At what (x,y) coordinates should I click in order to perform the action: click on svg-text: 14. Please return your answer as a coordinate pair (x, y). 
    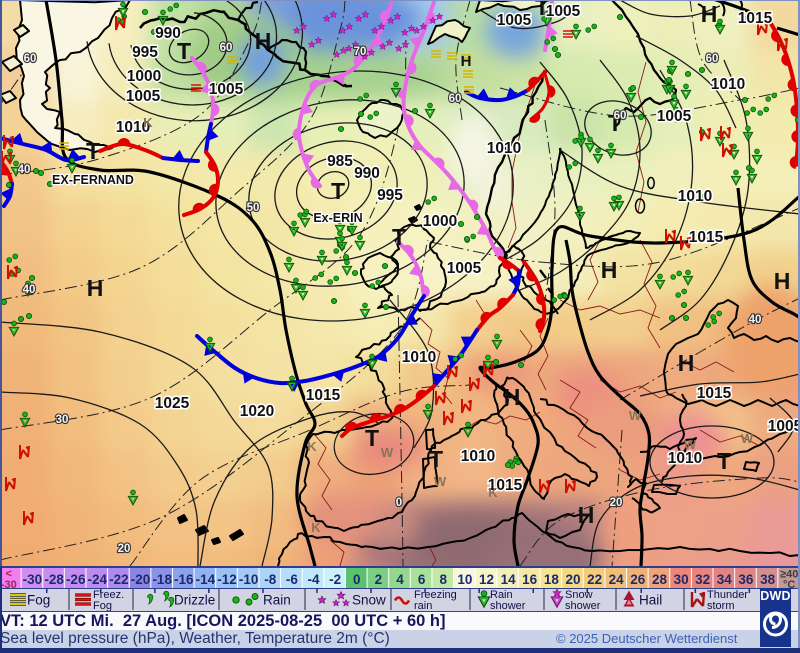
    Looking at the image, I should click on (509, 579).